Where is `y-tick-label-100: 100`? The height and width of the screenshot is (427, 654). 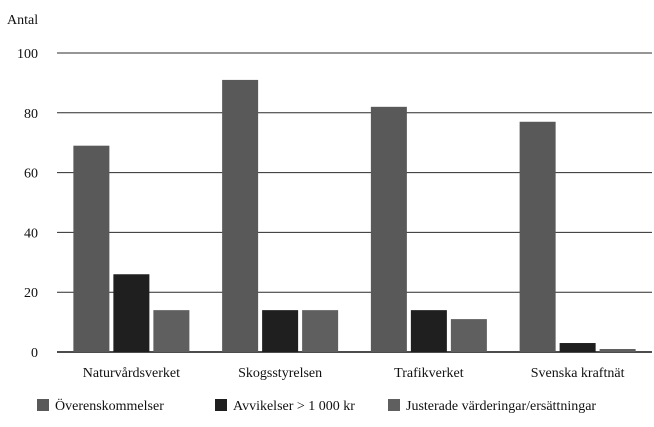
y-tick-label-100: 100 is located at coordinates (27, 54).